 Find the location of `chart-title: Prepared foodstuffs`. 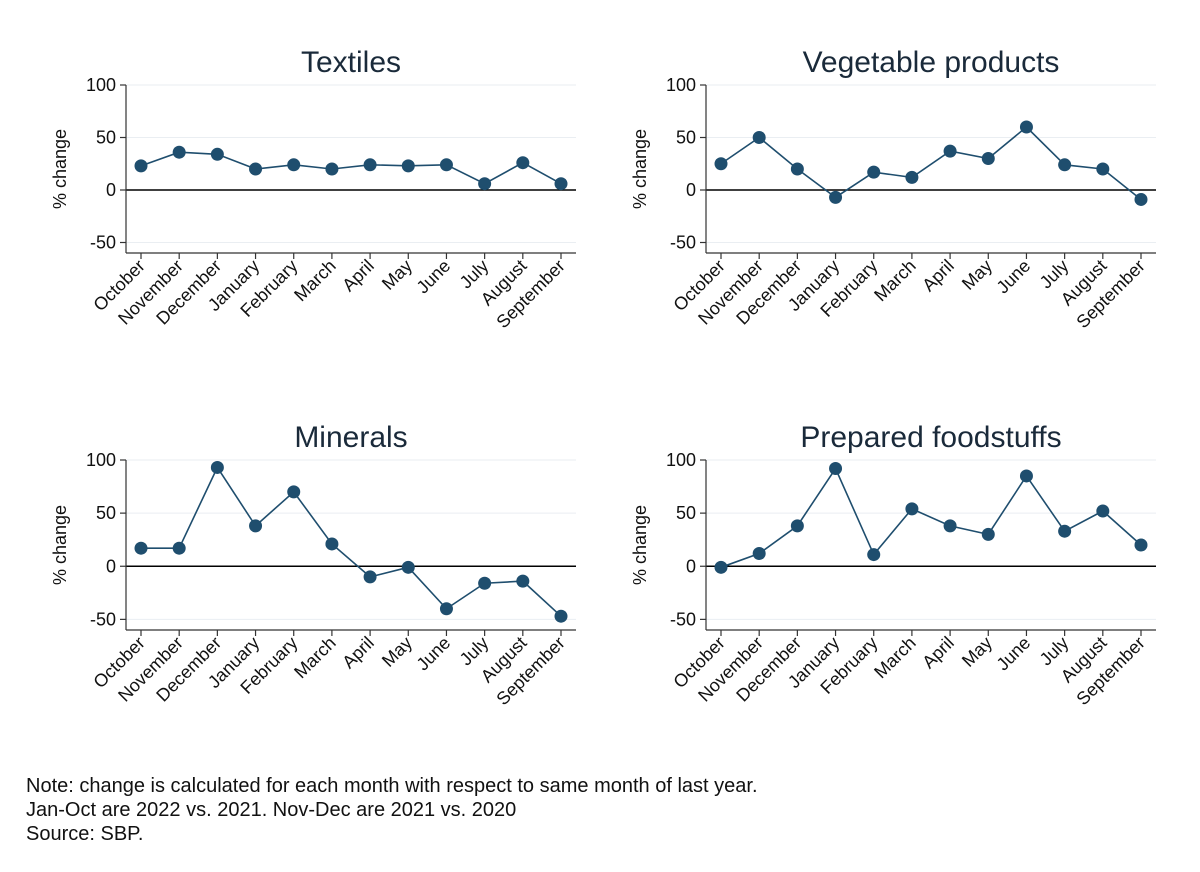

chart-title: Prepared foodstuffs is located at coordinates (930, 437).